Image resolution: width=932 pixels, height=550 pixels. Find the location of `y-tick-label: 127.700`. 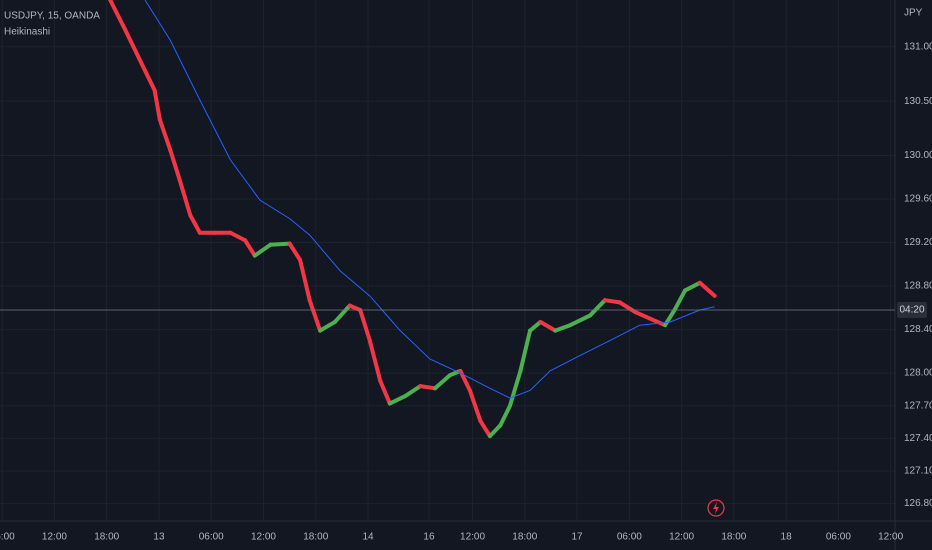

y-tick-label: 127.700 is located at coordinates (918, 405).